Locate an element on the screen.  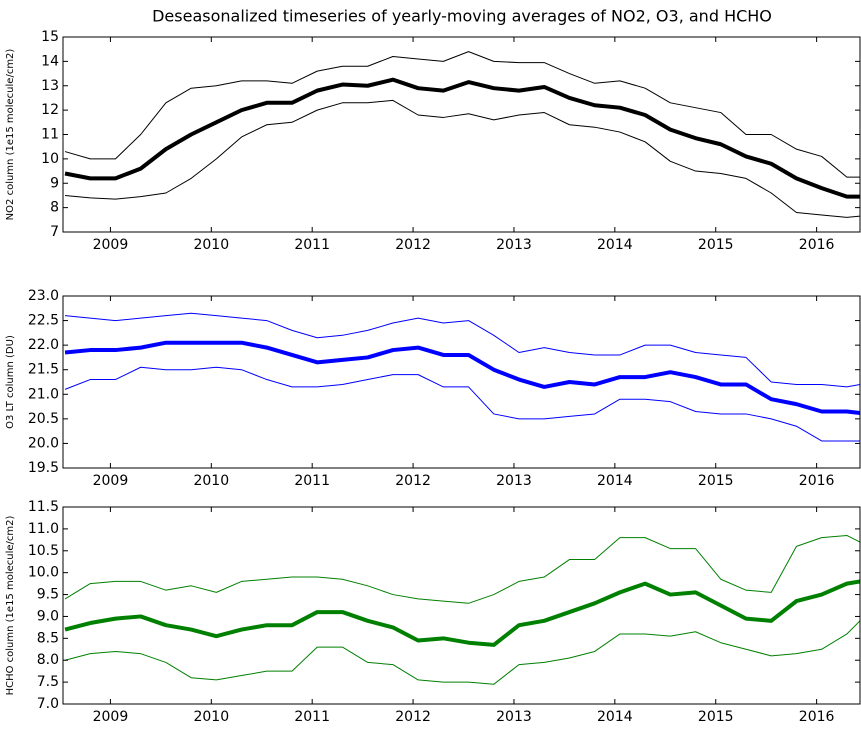
y-axis-label: HCHO column (1e15 molecule/cm2) is located at coordinates (10, 605).